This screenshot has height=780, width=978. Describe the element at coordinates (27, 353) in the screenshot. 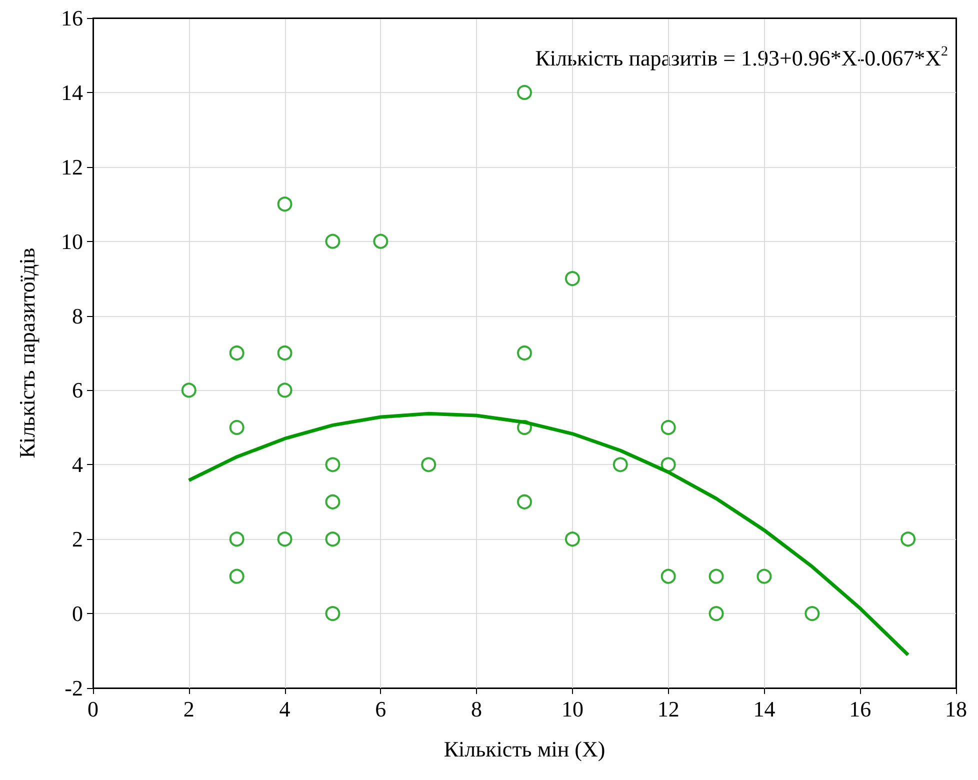

I see `y-axis-title: Кількість паразитоїдів` at that location.